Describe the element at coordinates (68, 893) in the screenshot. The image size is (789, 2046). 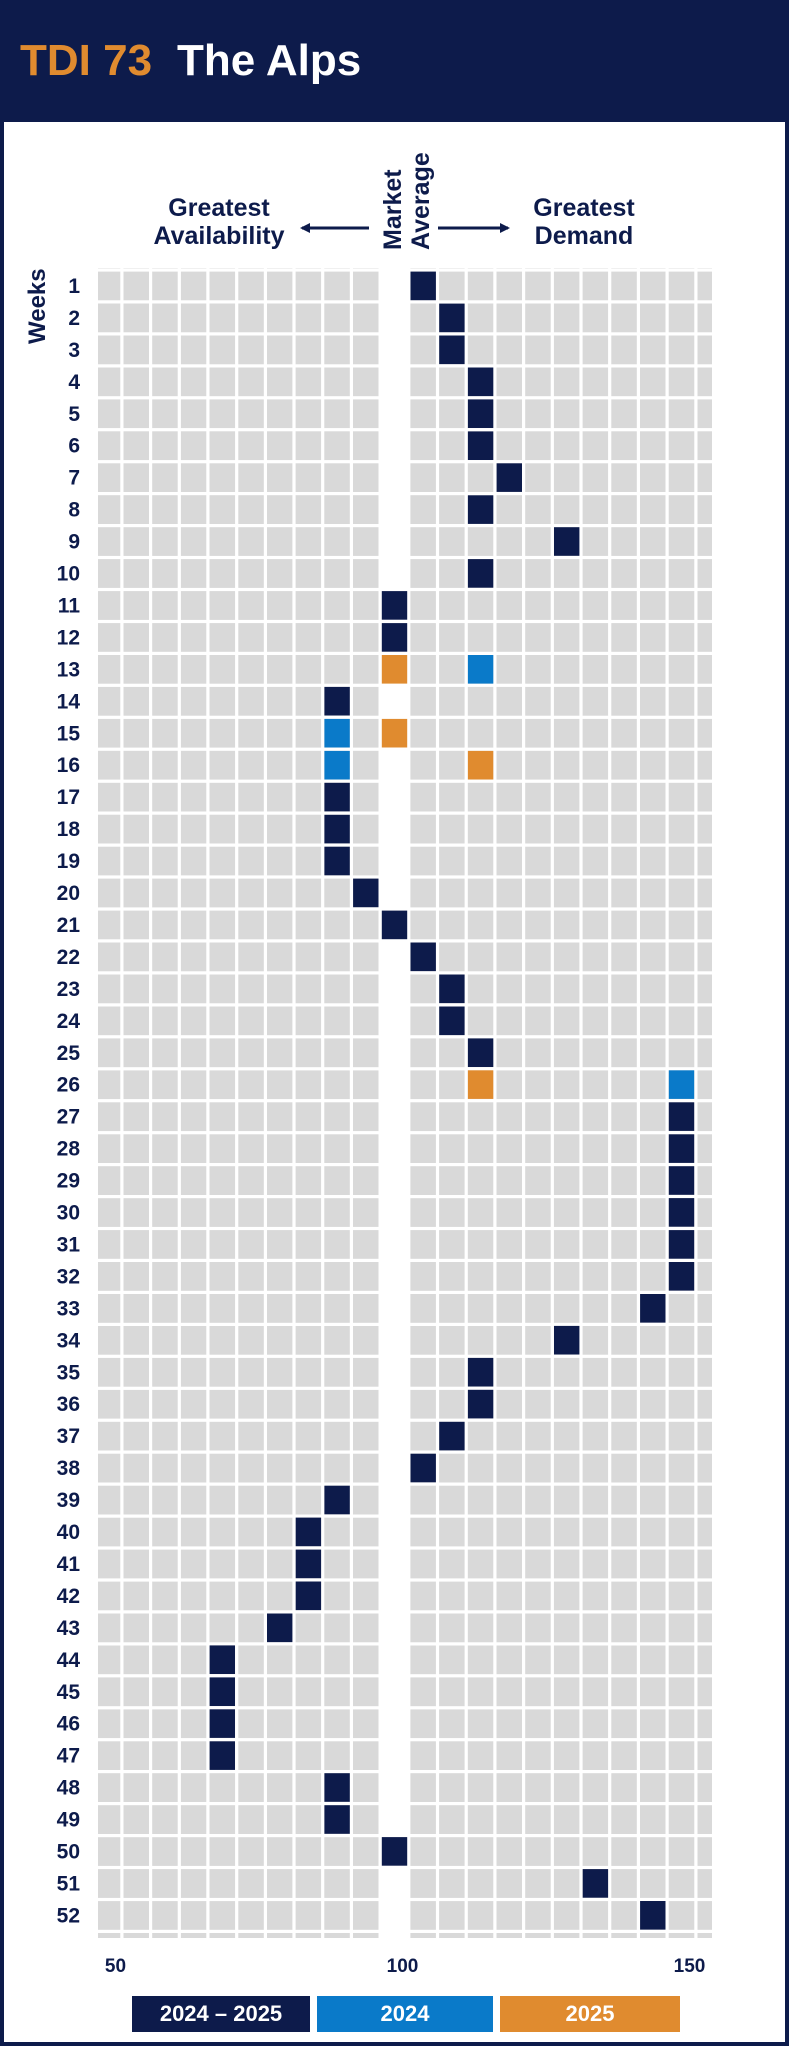
I see `week-label-20: 20` at that location.